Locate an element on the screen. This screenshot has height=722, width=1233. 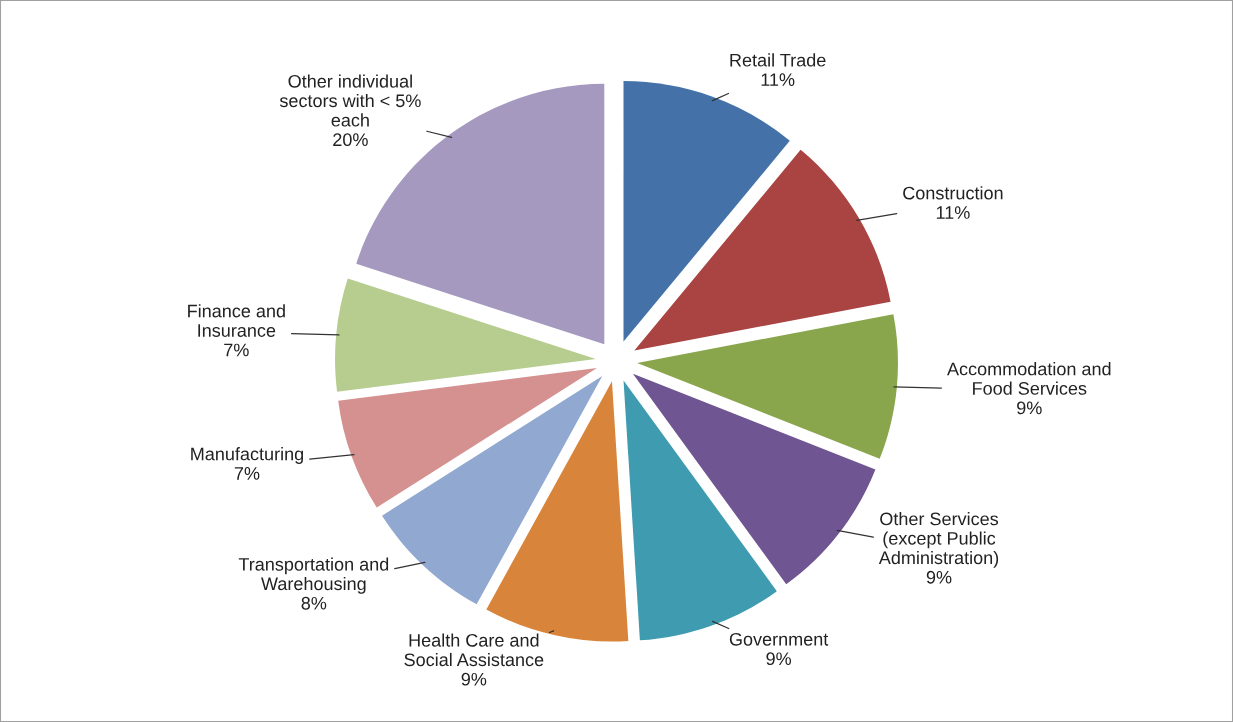
slice-label: Government is located at coordinates (779, 639).